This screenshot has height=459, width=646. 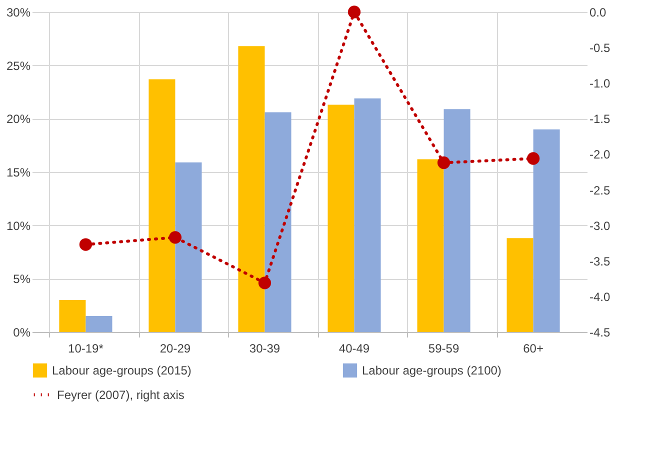 I want to click on y-tick-label: 5%, so click(x=22, y=279).